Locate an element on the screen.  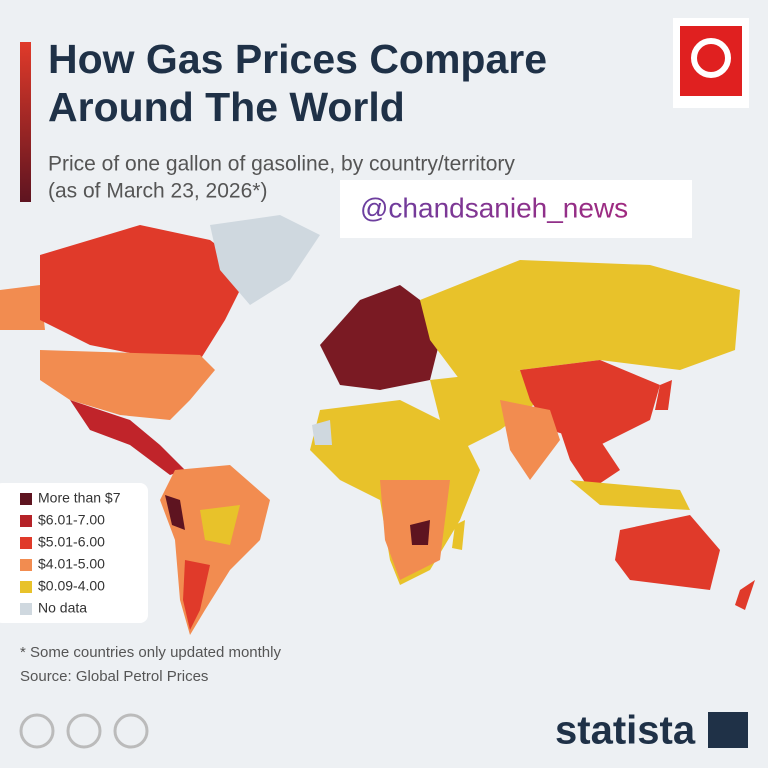
footnote: * Some countries only updated monthly is located at coordinates (150, 652).